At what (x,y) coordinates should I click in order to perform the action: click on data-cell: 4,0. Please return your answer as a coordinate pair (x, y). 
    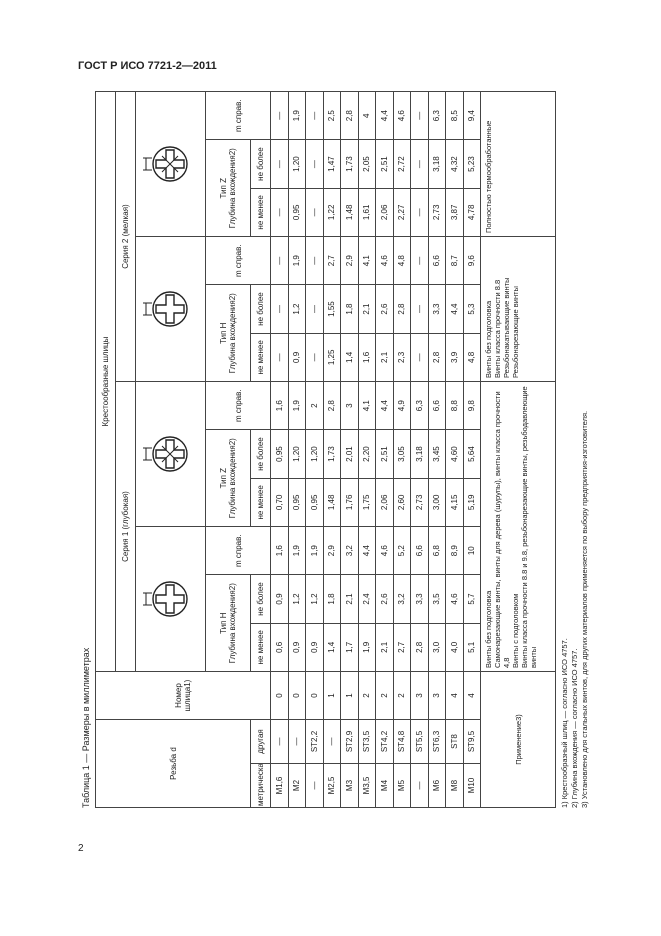
    Looking at the image, I should click on (454, 647).